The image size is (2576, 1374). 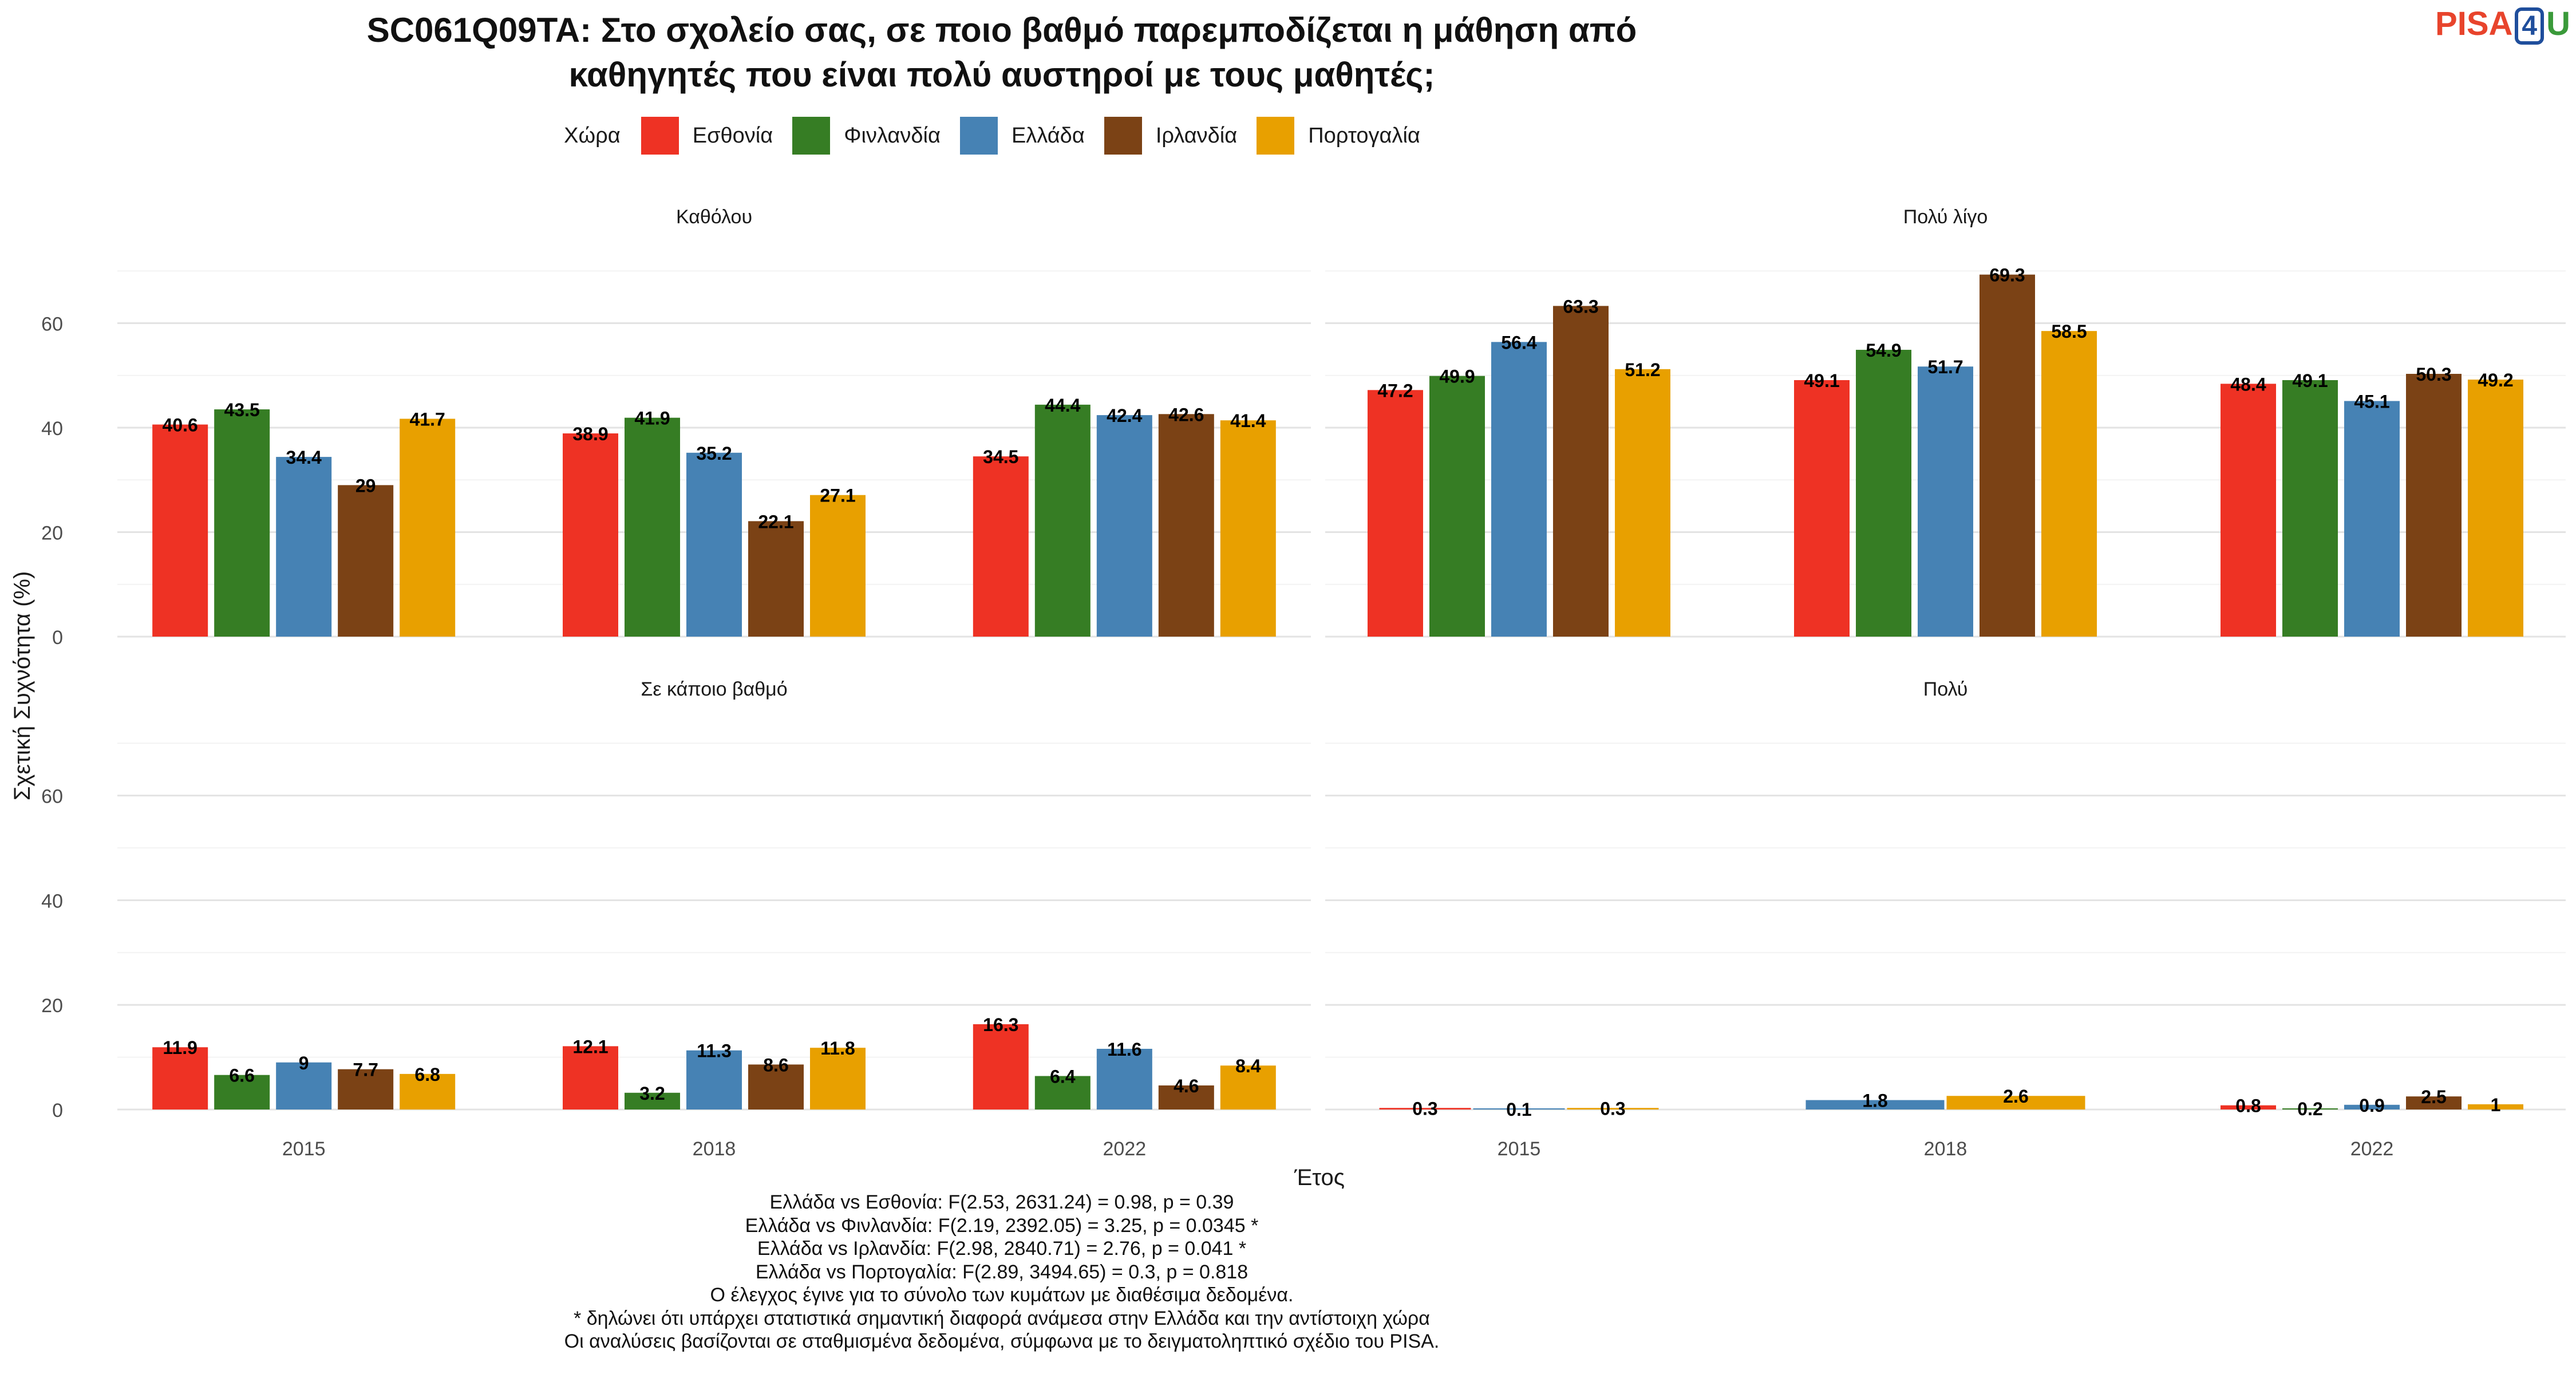 I want to click on legend-label: Ελλάδα, so click(x=1048, y=135).